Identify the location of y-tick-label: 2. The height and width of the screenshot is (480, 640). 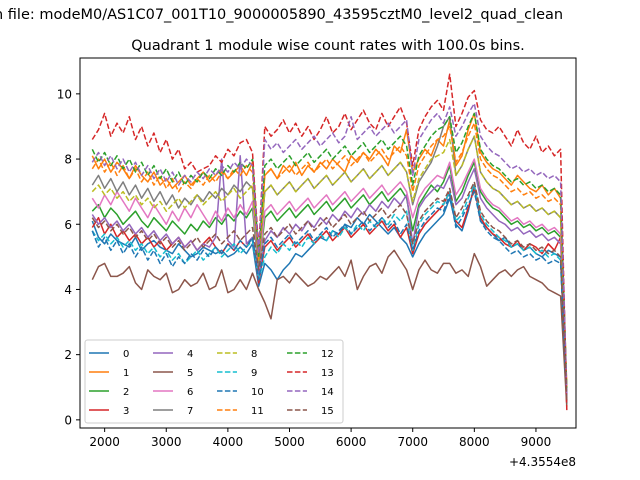
(68, 355).